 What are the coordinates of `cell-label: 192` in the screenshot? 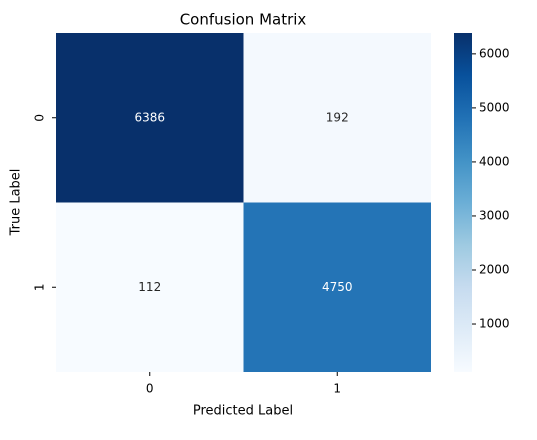 It's located at (337, 117).